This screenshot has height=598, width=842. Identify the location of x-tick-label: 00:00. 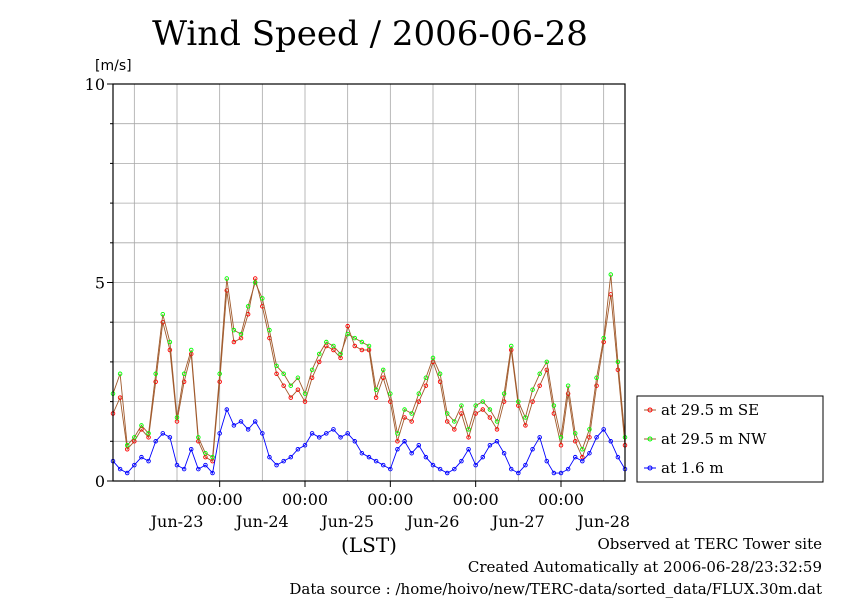
(305, 499).